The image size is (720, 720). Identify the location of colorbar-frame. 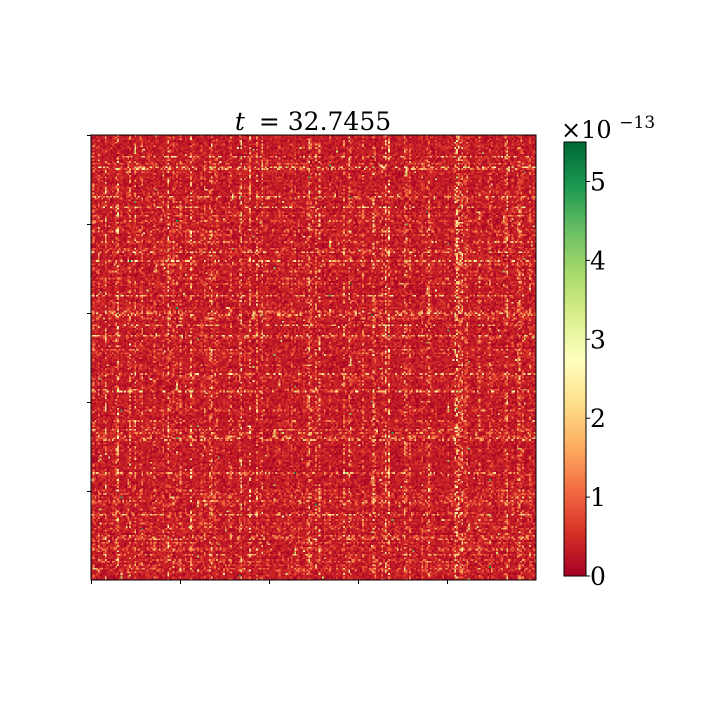
(575, 359).